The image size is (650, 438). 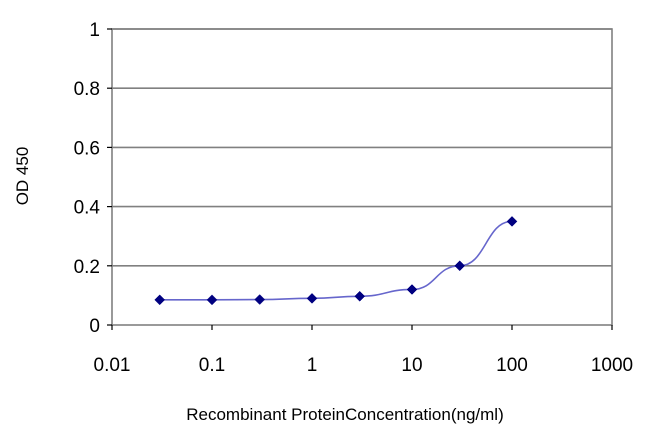 I want to click on x-tick-label: 0.1, so click(x=212, y=365).